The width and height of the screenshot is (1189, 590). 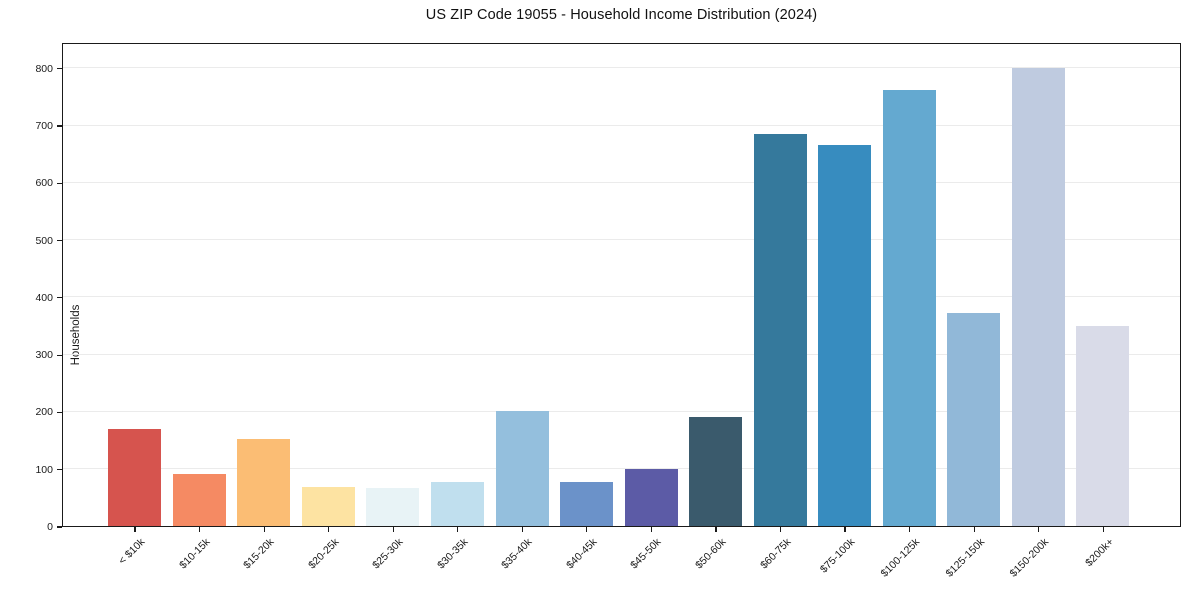 I want to click on x-tick-label: $150-200k, so click(x=1029, y=558).